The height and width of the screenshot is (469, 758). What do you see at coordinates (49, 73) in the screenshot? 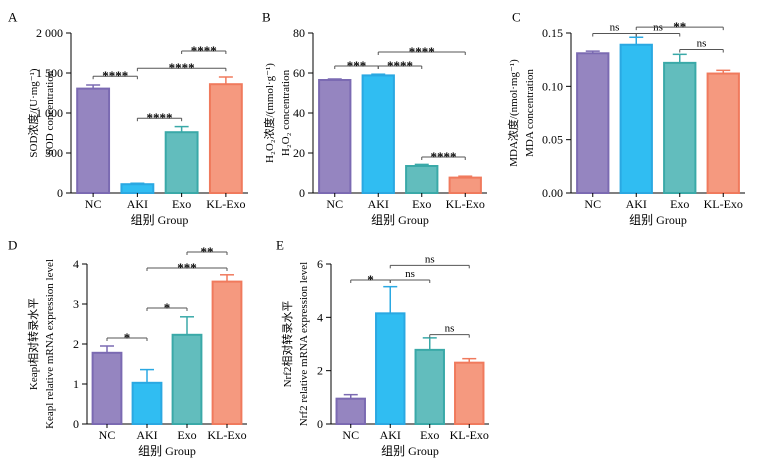
I see `y-tick-label: 1 500` at bounding box center [49, 73].